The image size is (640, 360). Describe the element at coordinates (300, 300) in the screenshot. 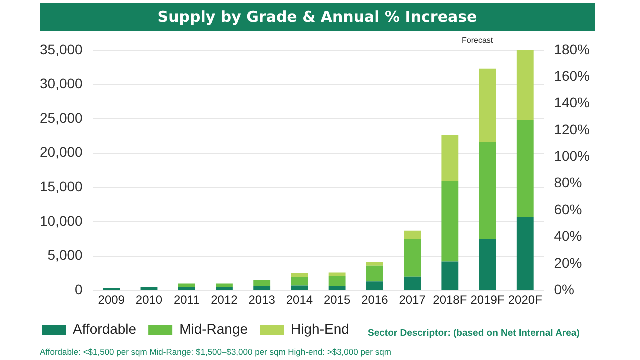

I see `x-tick-label: 2014` at that location.